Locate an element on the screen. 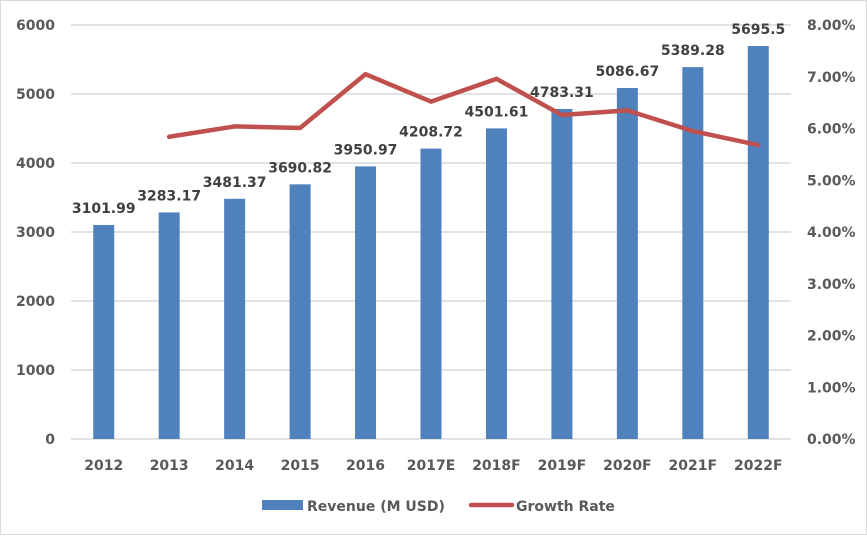 The width and height of the screenshot is (867, 536). bar-data-label: 5086.67 is located at coordinates (627, 72).